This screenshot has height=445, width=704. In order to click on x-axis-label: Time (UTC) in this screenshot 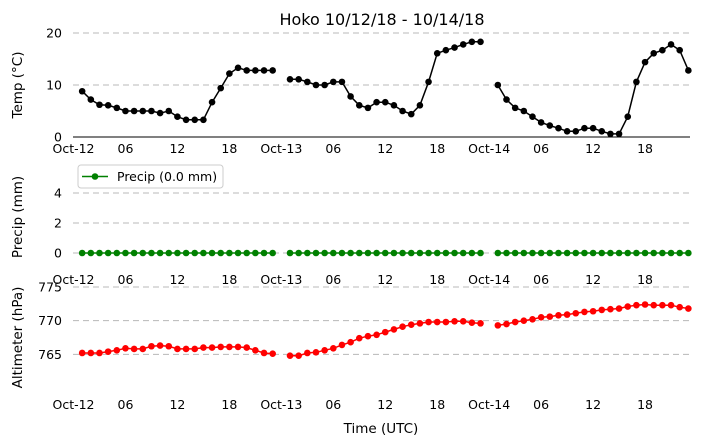, I will do `click(381, 429)`.